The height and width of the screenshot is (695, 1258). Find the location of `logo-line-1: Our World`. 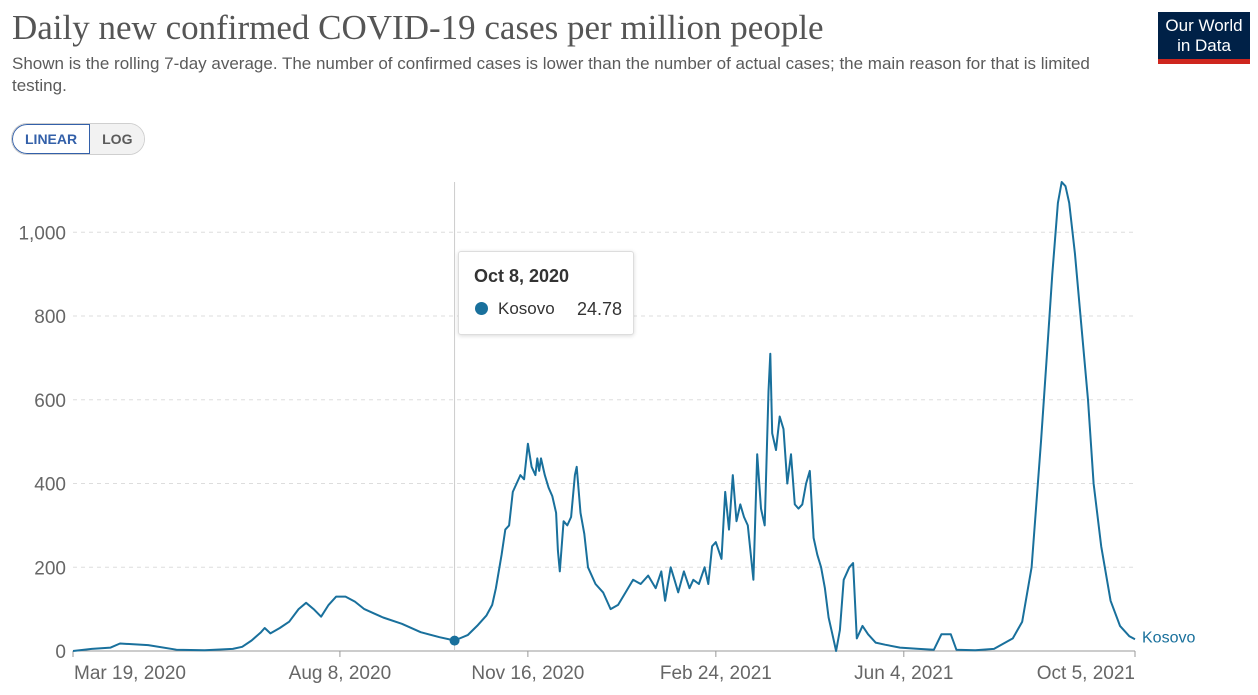

logo-line-1: Our World is located at coordinates (1204, 25).